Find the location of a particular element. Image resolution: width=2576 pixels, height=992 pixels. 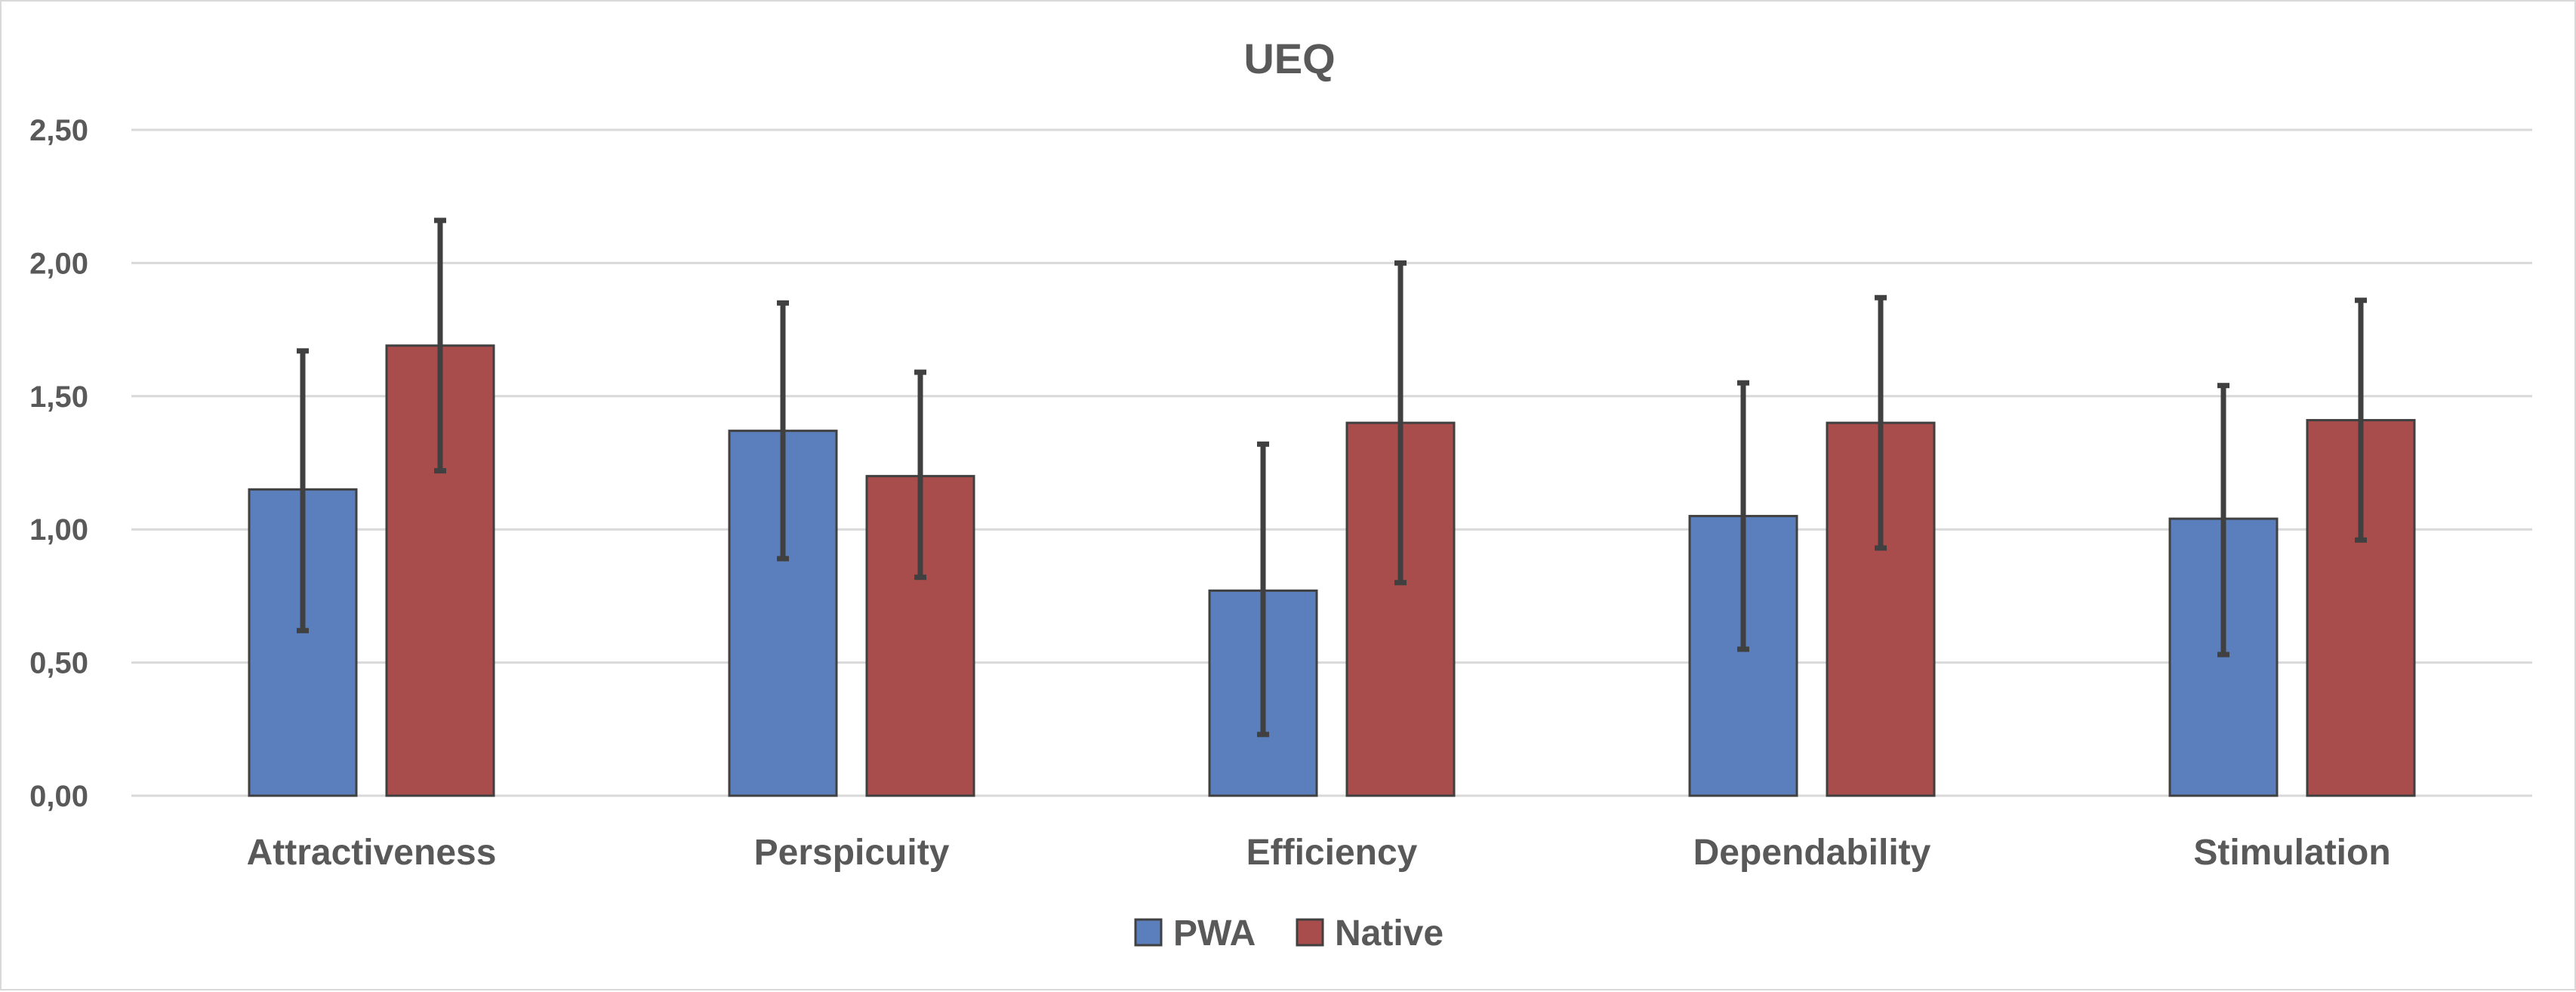

x-category-label: Perspicuity is located at coordinates (852, 853).